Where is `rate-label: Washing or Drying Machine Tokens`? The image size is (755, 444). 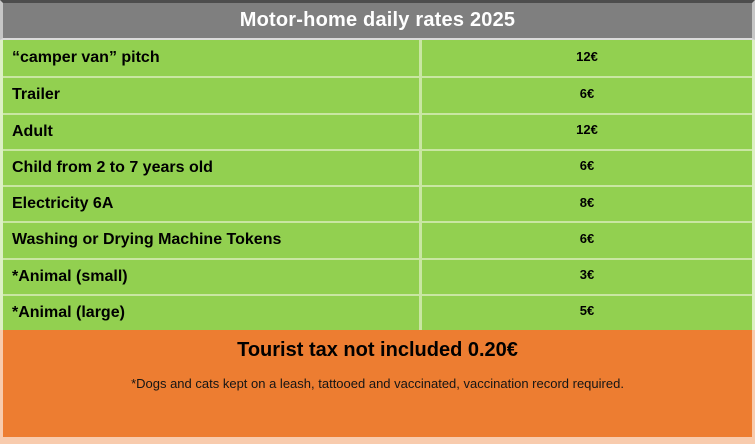
rate-label: Washing or Drying Machine Tokens is located at coordinates (147, 240).